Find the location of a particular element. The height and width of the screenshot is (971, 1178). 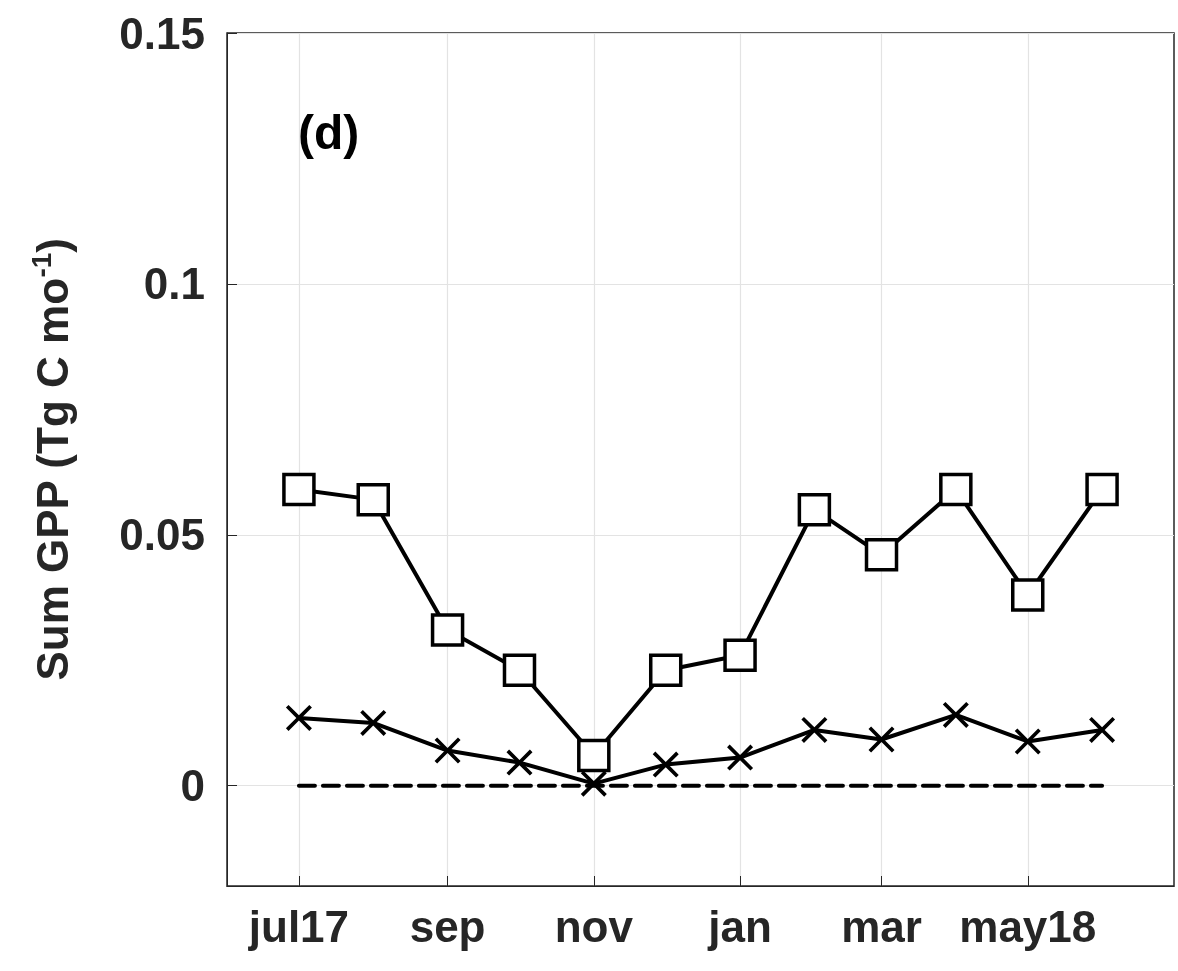

x-tick-label: nov is located at coordinates (594, 926).